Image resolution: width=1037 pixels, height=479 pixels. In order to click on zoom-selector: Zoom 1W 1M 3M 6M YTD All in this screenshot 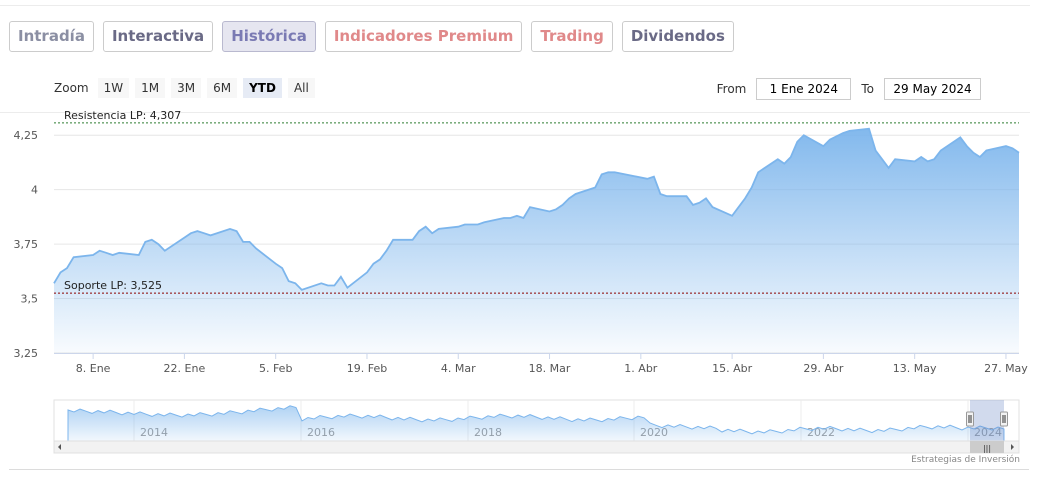, I will do `click(187, 88)`.